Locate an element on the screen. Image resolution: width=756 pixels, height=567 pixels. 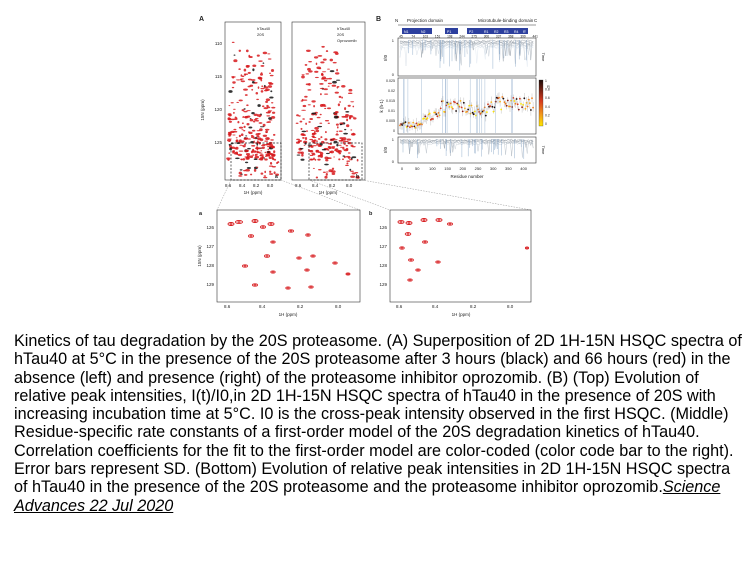
mid-ylabel: k (h-1) is located at coordinates (381, 106).